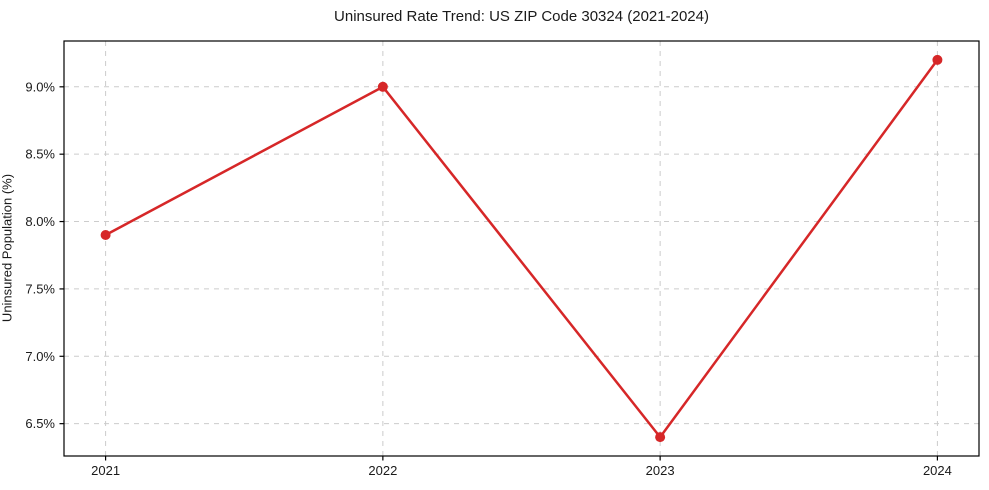 The width and height of the screenshot is (989, 490). What do you see at coordinates (40, 154) in the screenshot?
I see `y-tick-label: 8.5%` at bounding box center [40, 154].